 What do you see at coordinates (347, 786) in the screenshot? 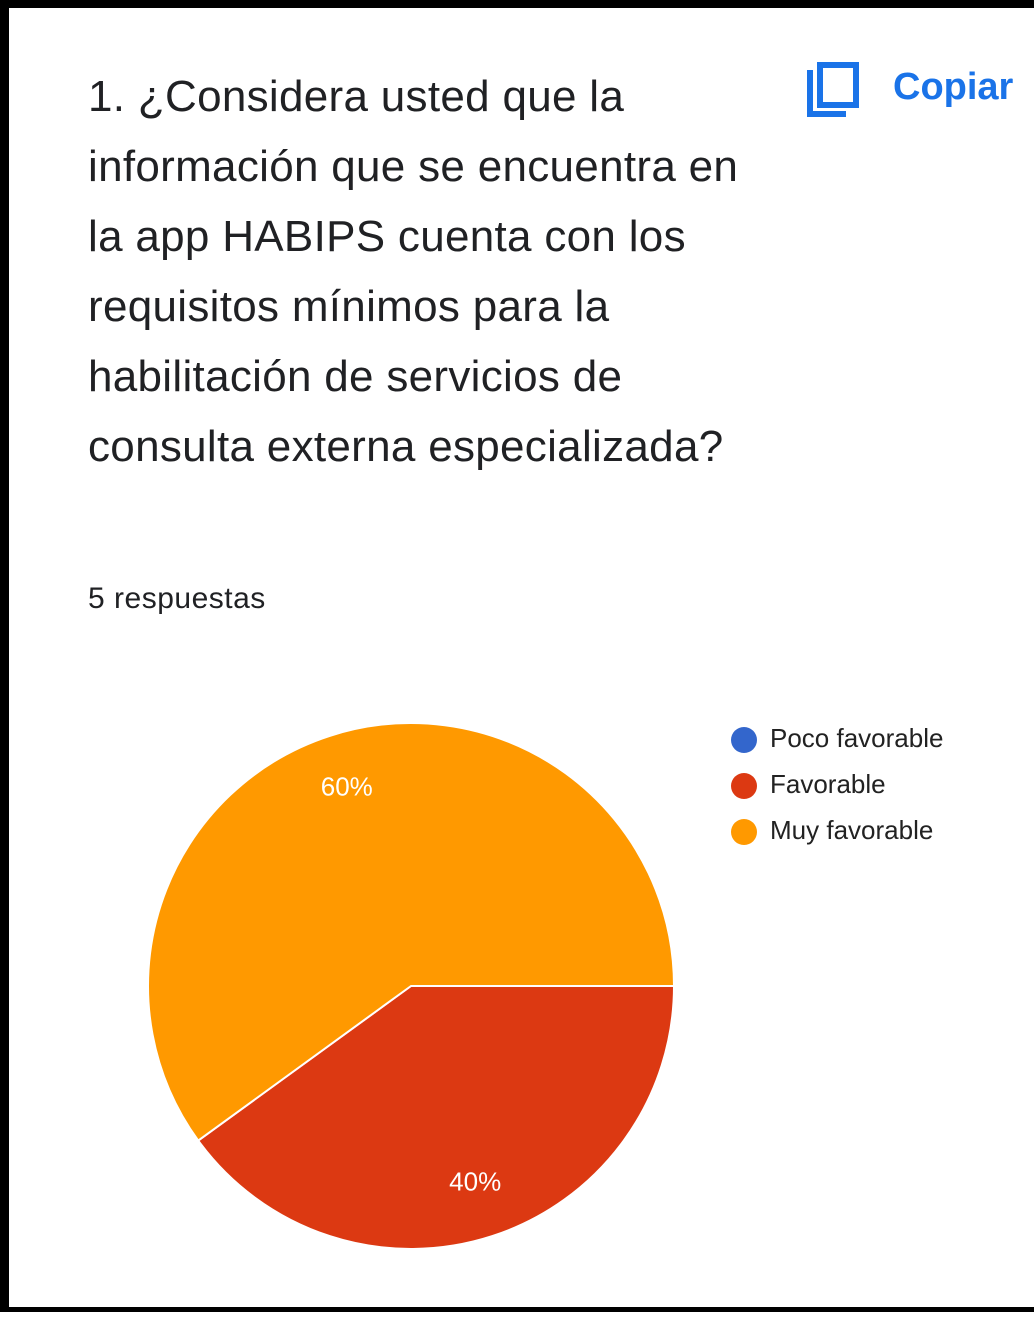
I see `slice-label: 60%` at bounding box center [347, 786].